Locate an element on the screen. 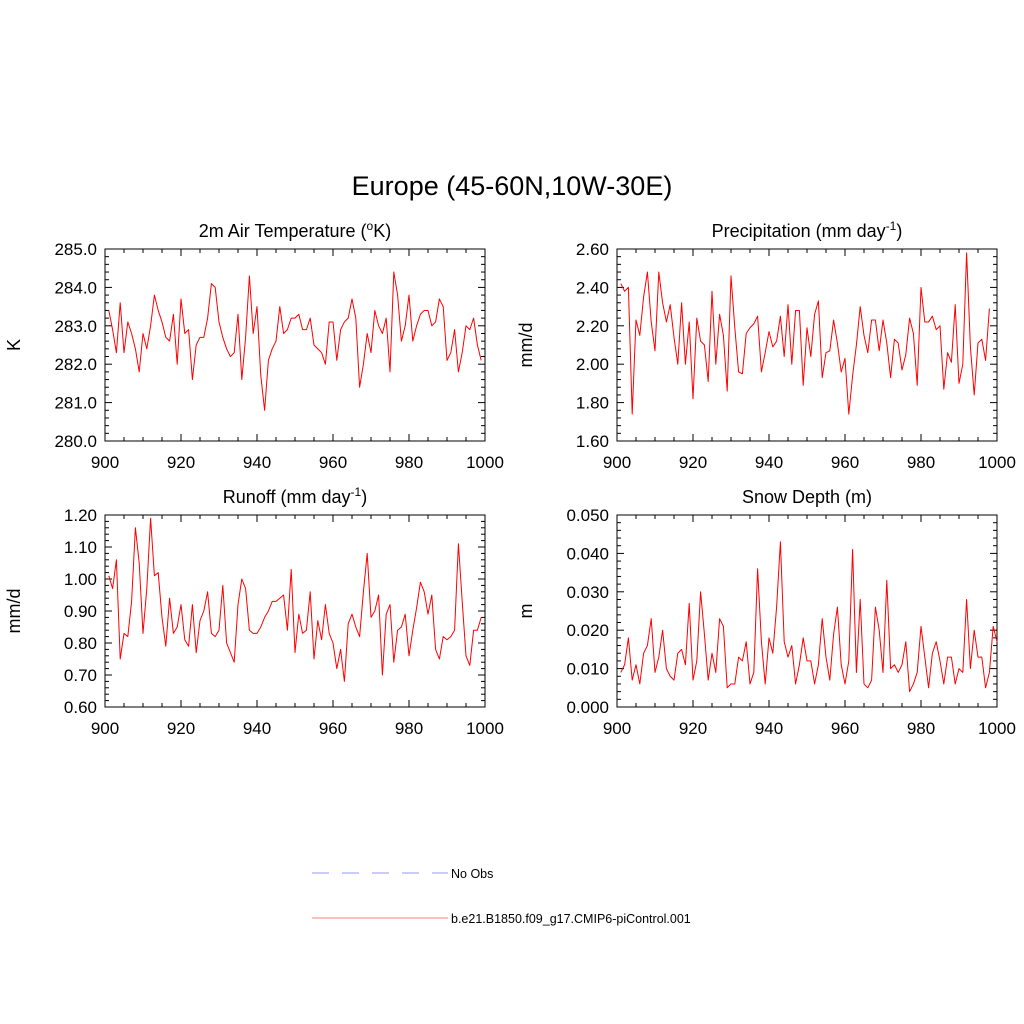 This screenshot has height=1024, width=1024. y-tick-label: 1.10 is located at coordinates (80, 547).